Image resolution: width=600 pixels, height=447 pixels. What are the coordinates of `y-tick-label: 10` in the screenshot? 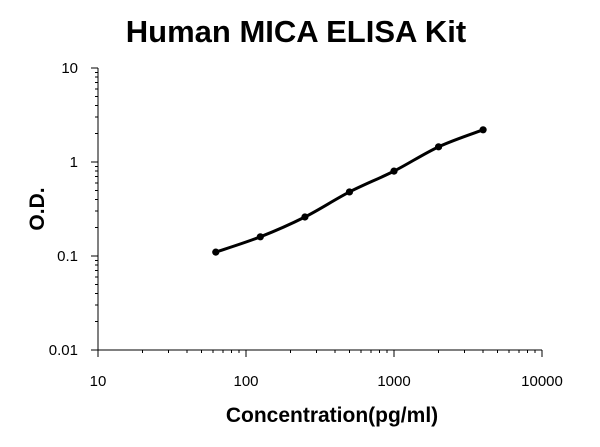 It's located at (69, 68).